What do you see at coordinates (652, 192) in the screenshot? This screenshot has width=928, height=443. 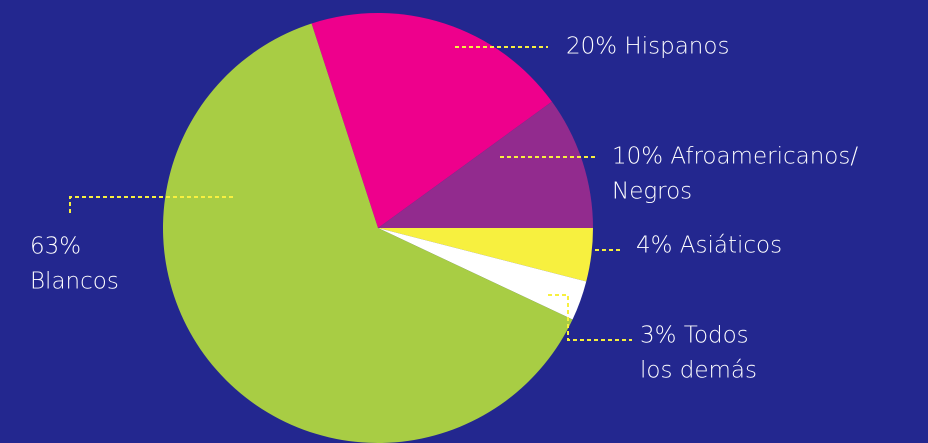 I see `data-label: Negros` at bounding box center [652, 192].